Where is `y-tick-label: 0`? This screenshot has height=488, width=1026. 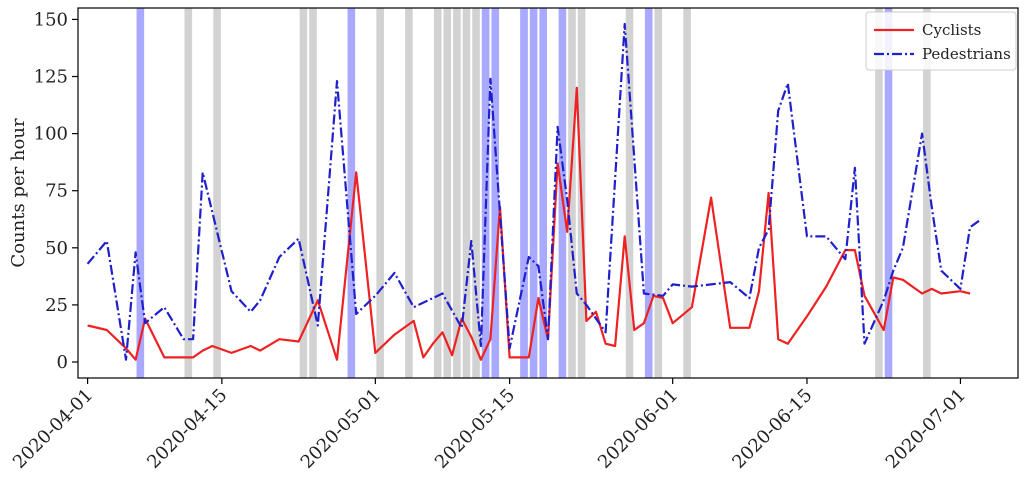 y-tick-label: 0 is located at coordinates (62, 362).